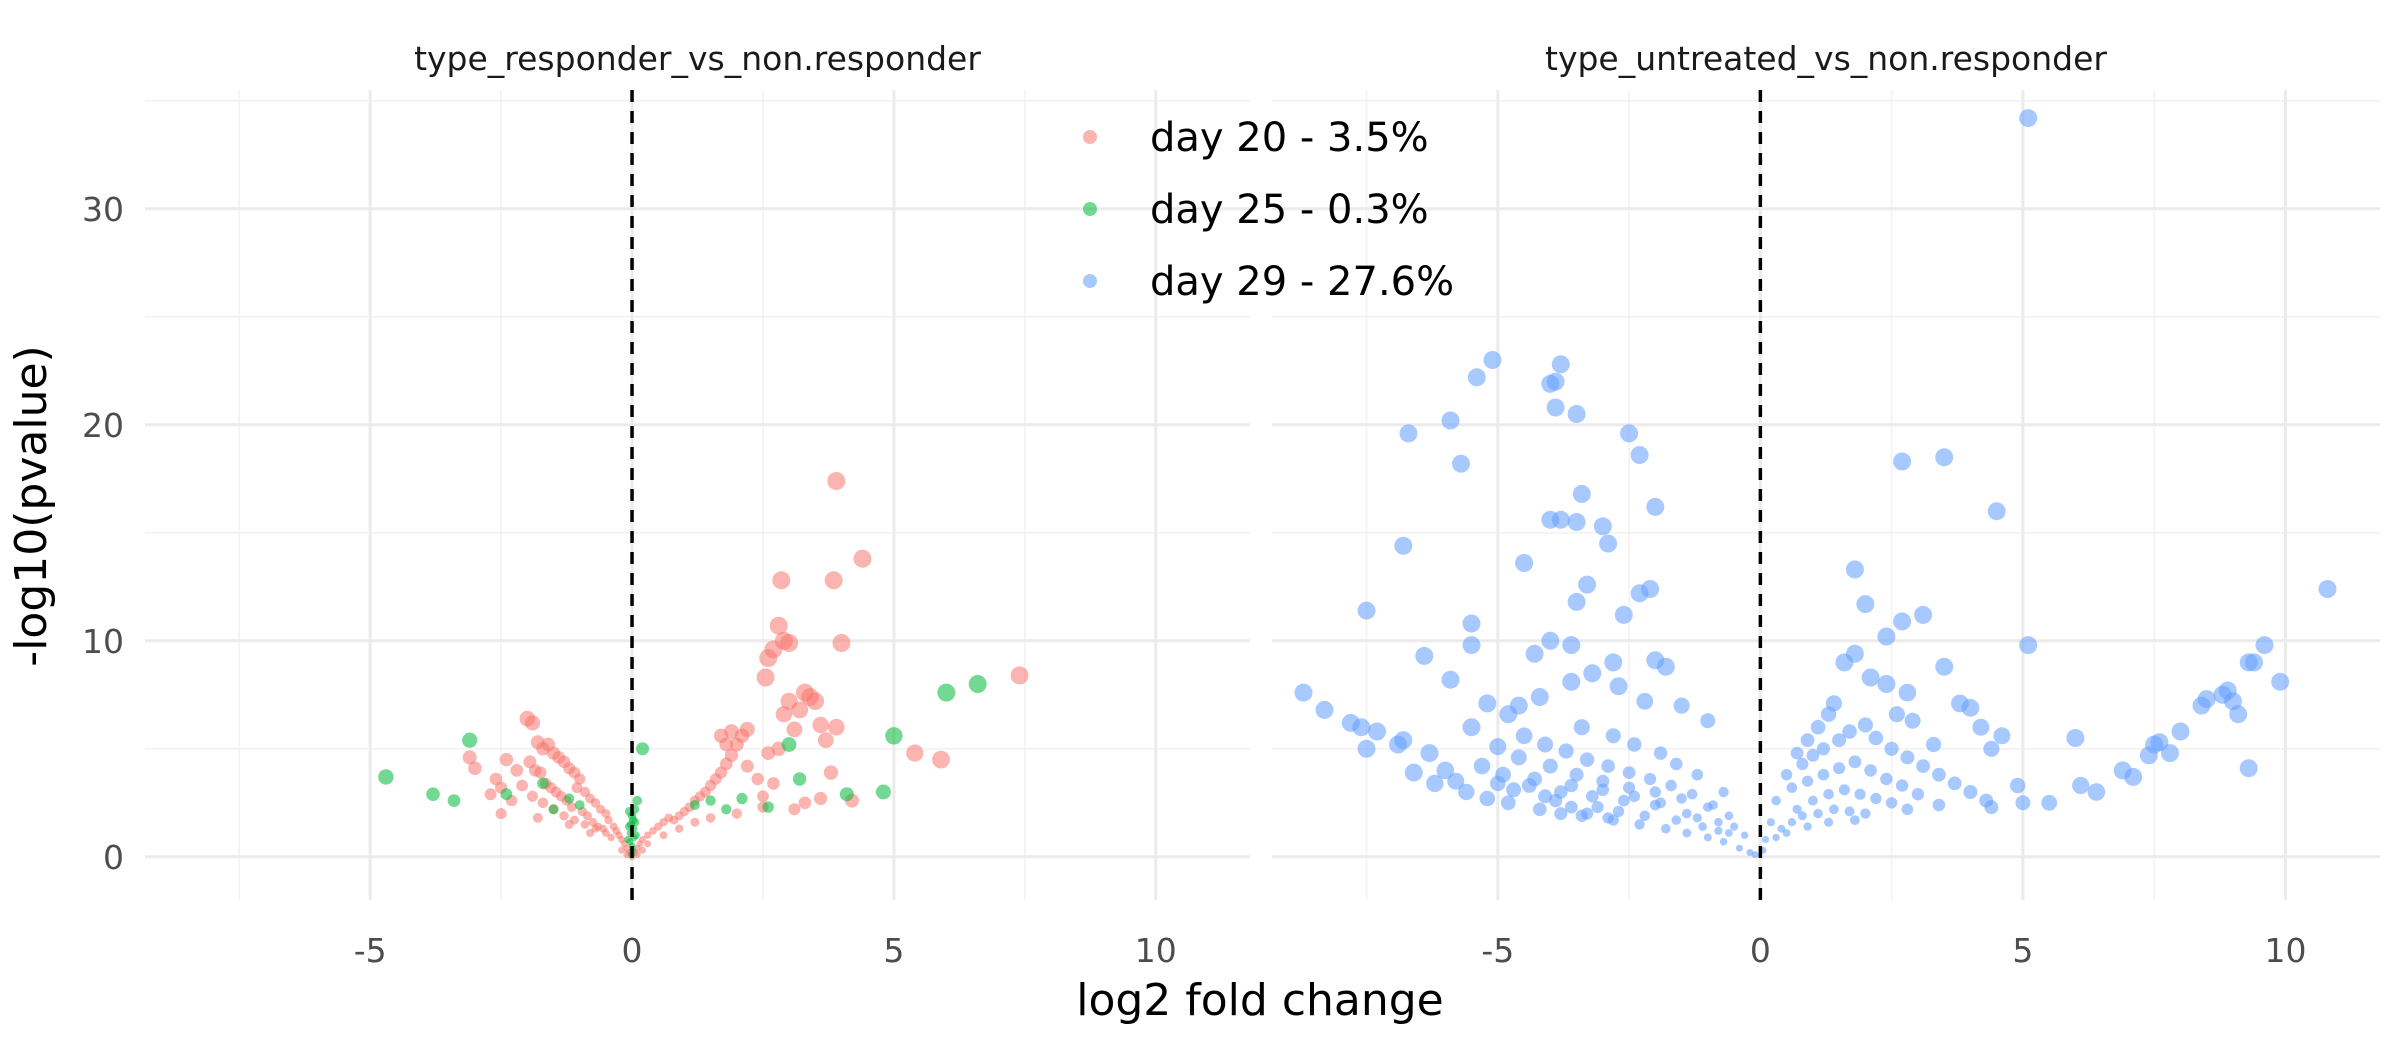  I want to click on points-left, so click(703, 666).